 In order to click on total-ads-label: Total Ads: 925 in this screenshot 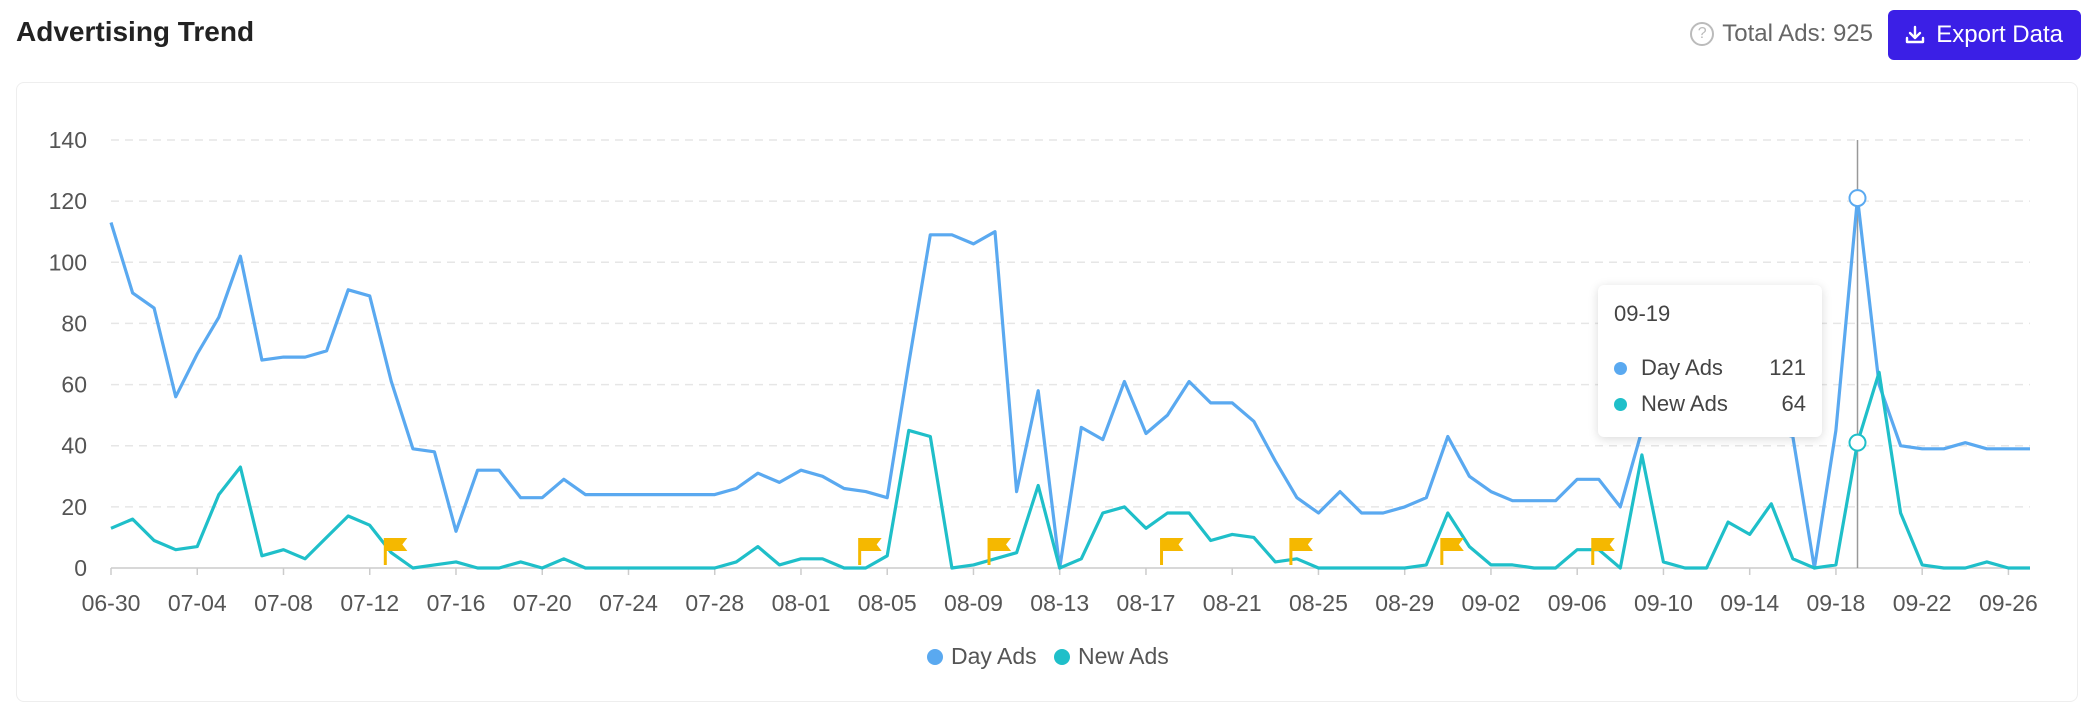, I will do `click(1797, 33)`.